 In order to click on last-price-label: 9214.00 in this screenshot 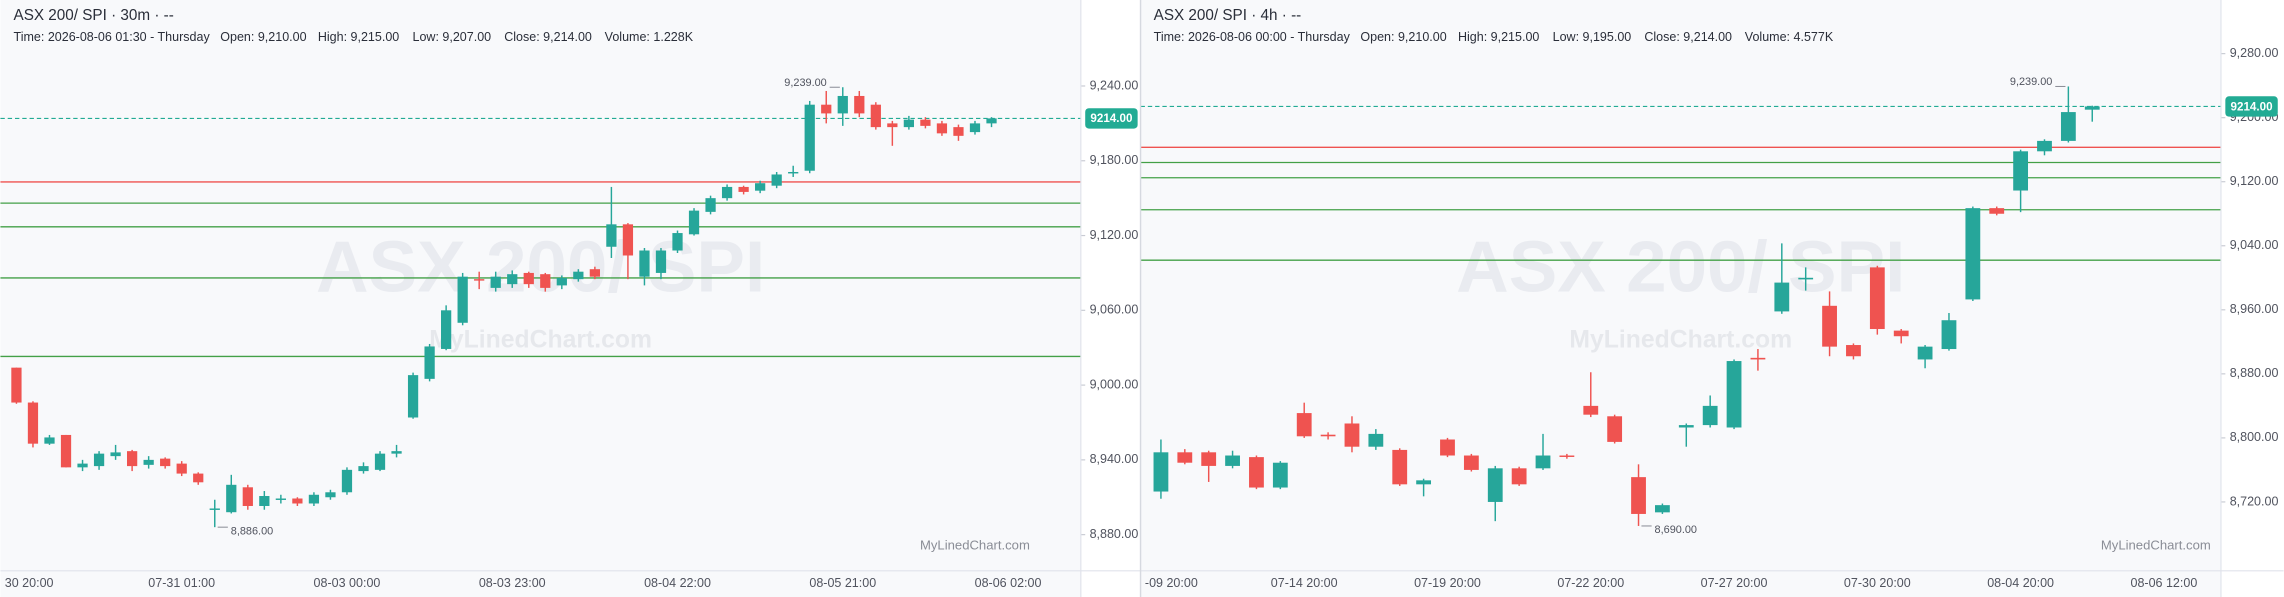, I will do `click(2252, 106)`.